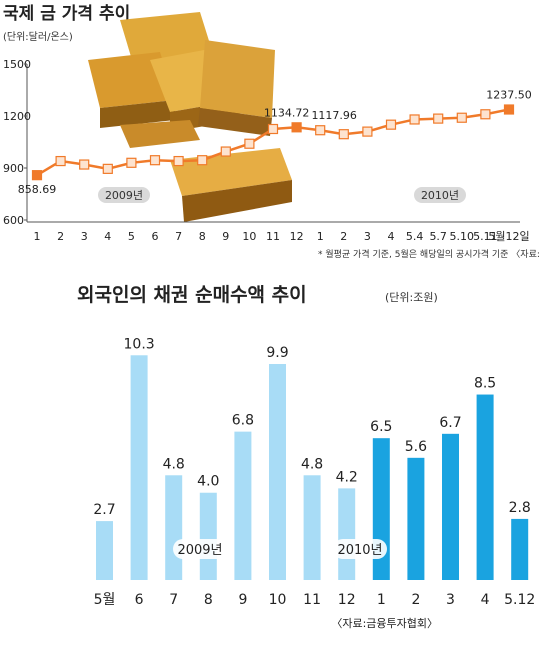 Image resolution: width=540 pixels, height=645 pixels. I want to click on gold-y-tick: 1500, so click(17, 64).